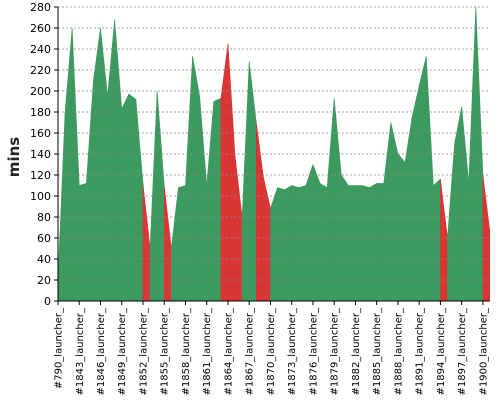 Image resolution: width=500 pixels, height=405 pixels. I want to click on x-tick-label-18: #1858_launcher_, so click(186, 351).